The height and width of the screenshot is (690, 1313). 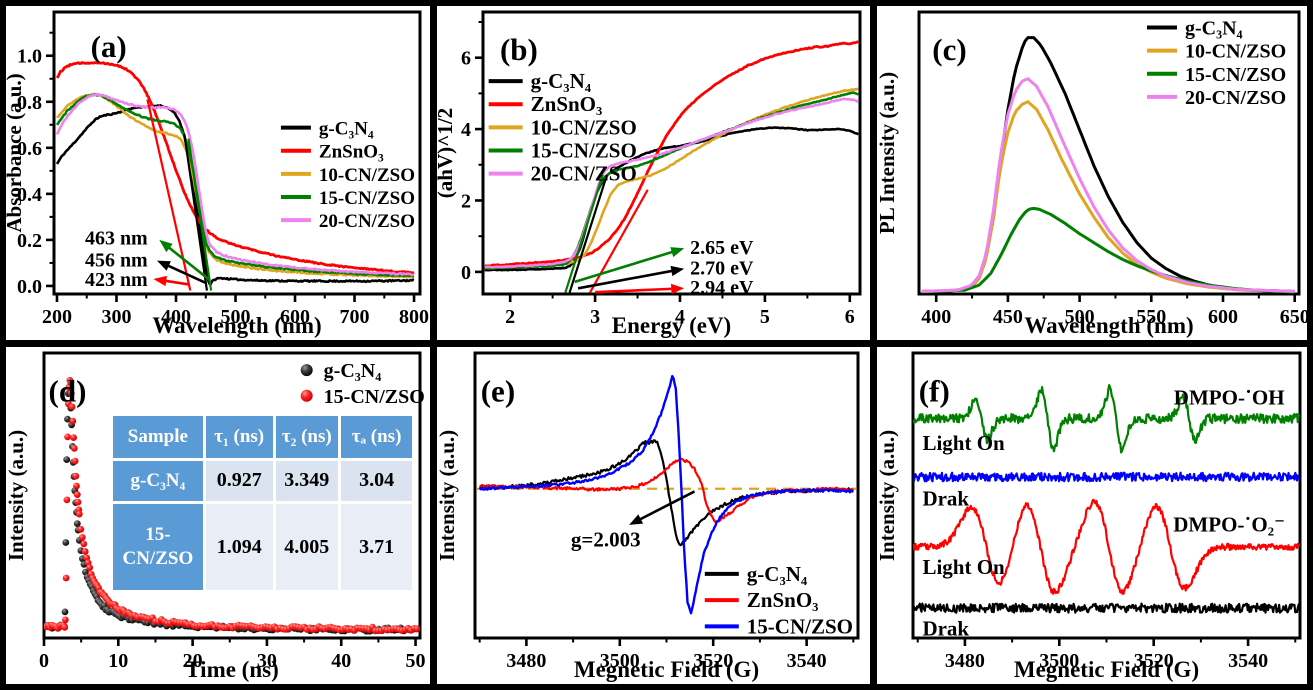 What do you see at coordinates (239, 547) in the screenshot?
I see `table-cell: 1.094` at bounding box center [239, 547].